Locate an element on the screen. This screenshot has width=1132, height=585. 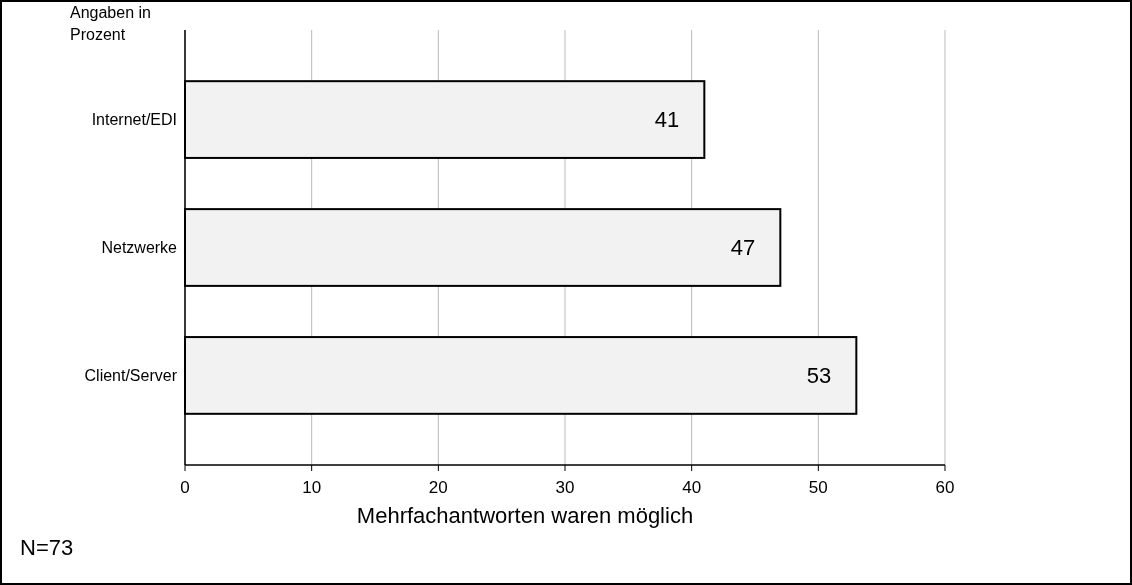
y-tick-label: Netzwerke is located at coordinates (139, 247).